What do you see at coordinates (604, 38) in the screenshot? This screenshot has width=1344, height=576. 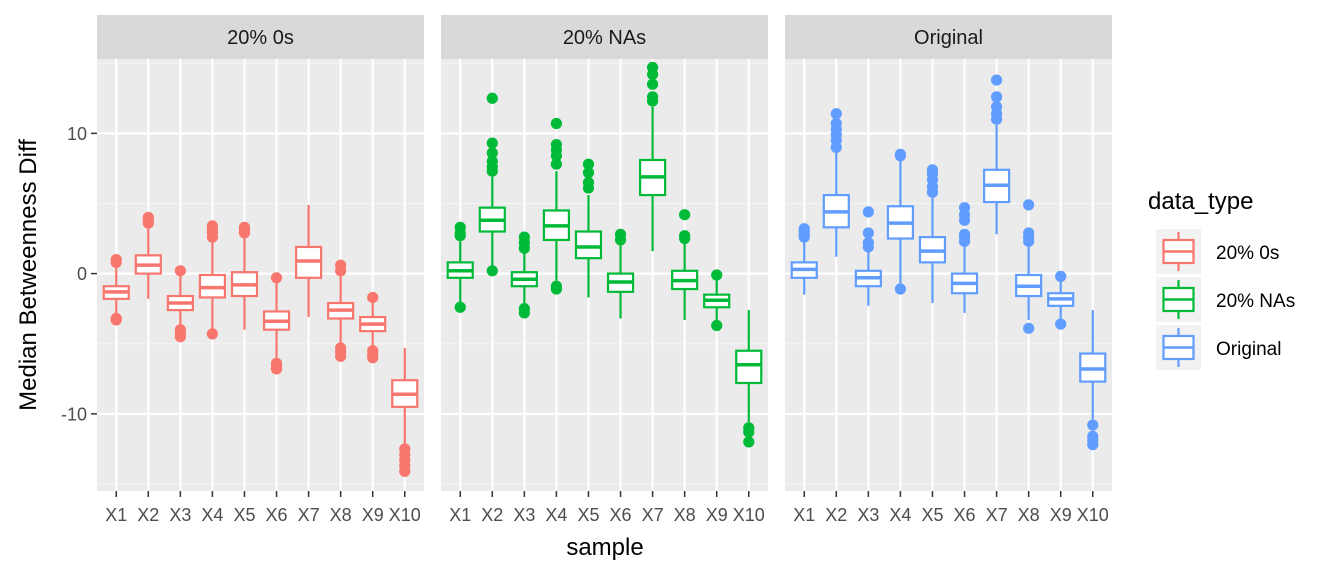 I see `facet-strip-label: 20% NAs` at bounding box center [604, 38].